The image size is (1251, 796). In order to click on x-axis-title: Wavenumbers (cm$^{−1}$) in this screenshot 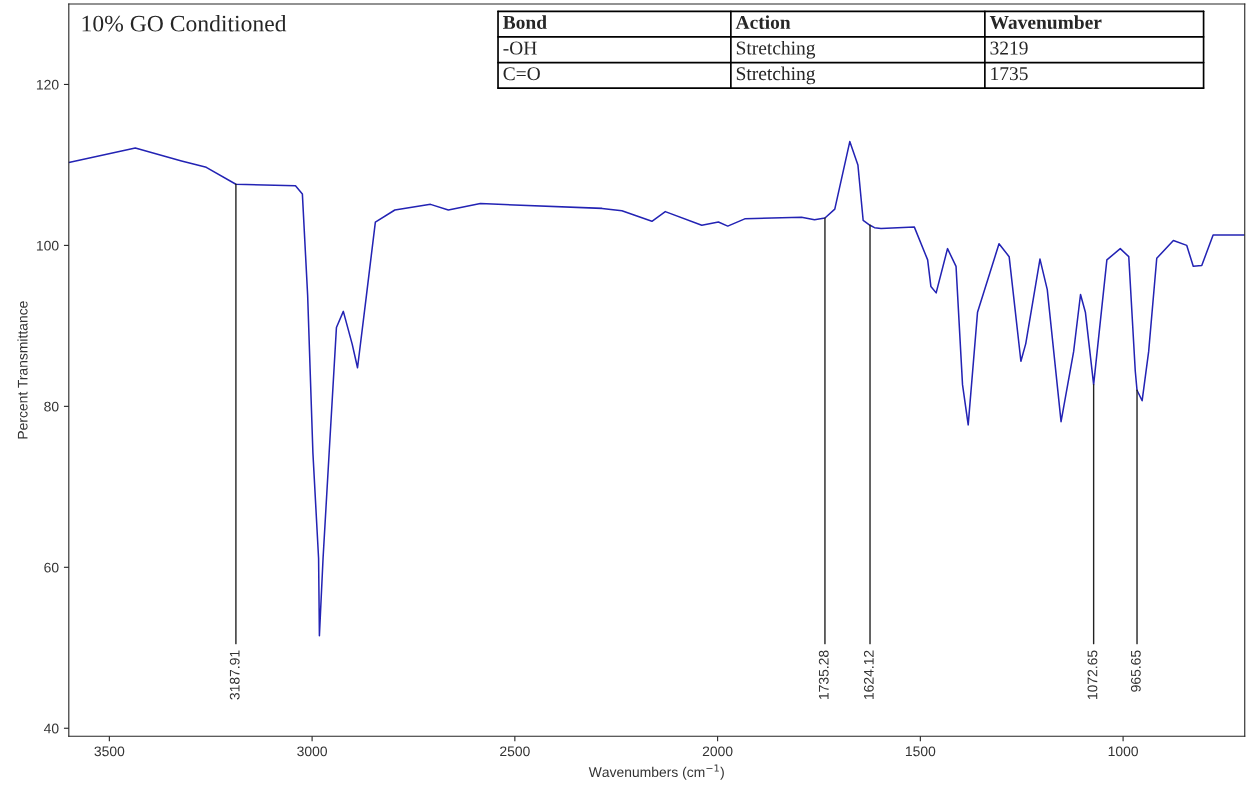, I will do `click(656, 772)`.